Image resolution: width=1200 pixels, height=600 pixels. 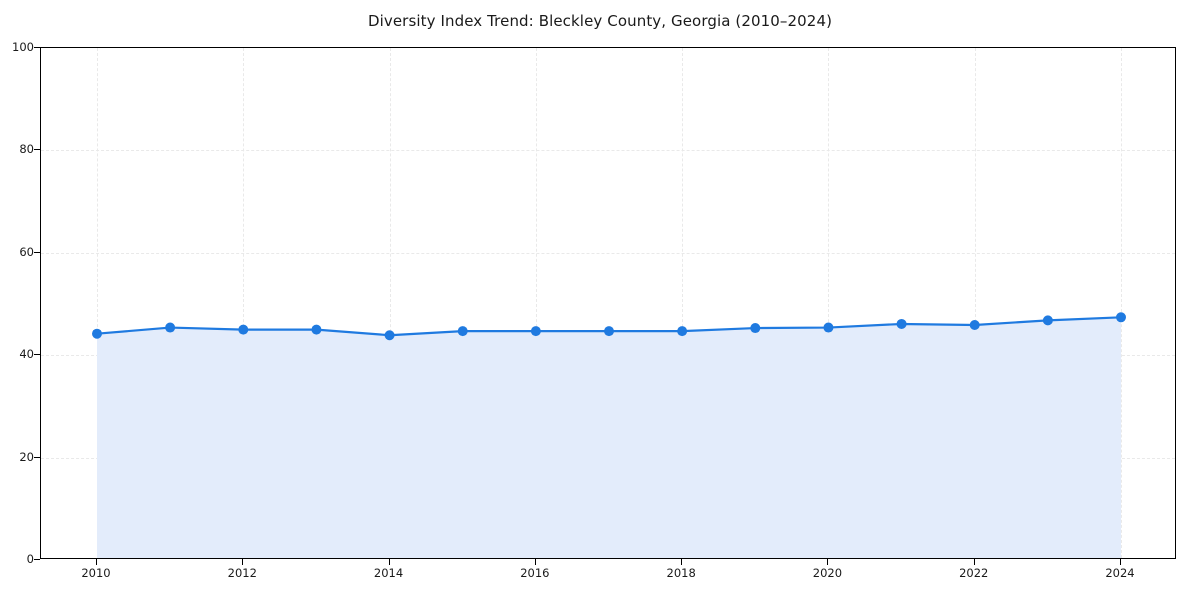 I want to click on y-axis-tick-label: 60, so click(x=26, y=251).